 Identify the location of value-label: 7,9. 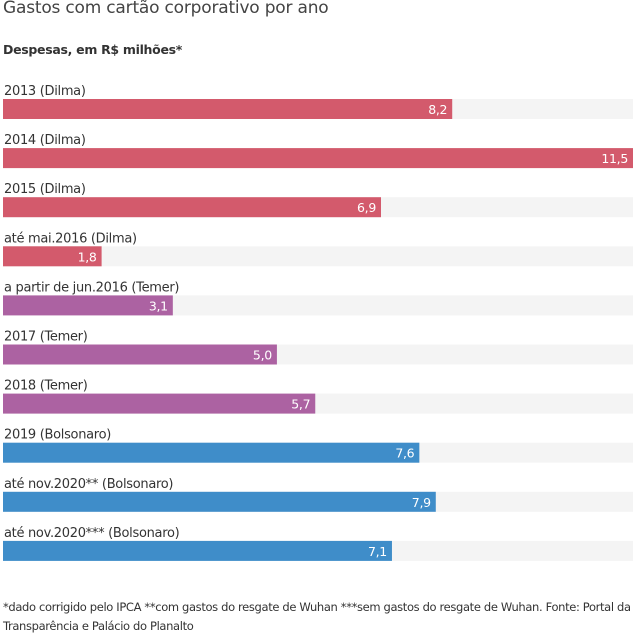
(421, 502).